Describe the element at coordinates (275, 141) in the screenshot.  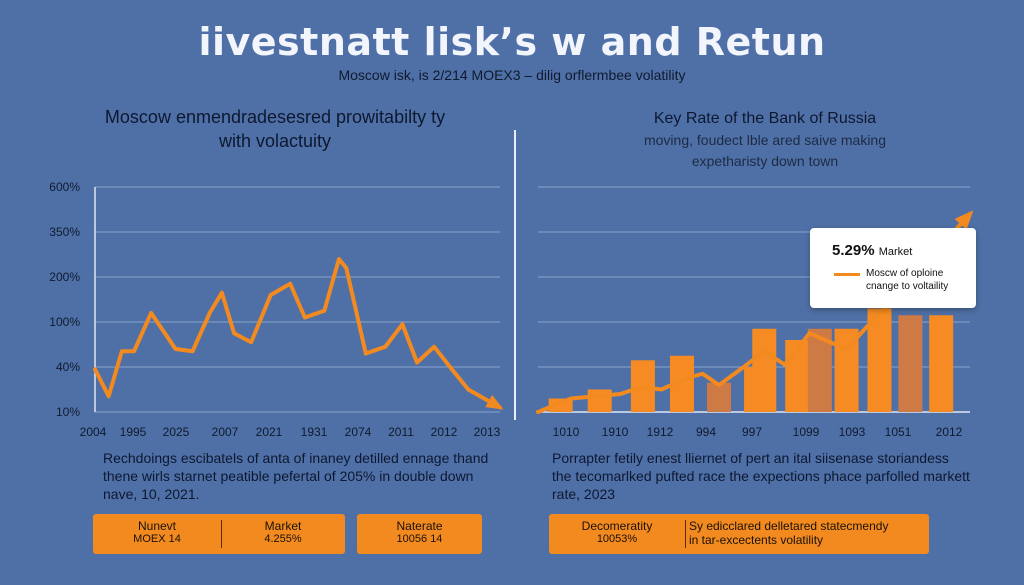
I see `left-heading-line2: with volactuity` at that location.